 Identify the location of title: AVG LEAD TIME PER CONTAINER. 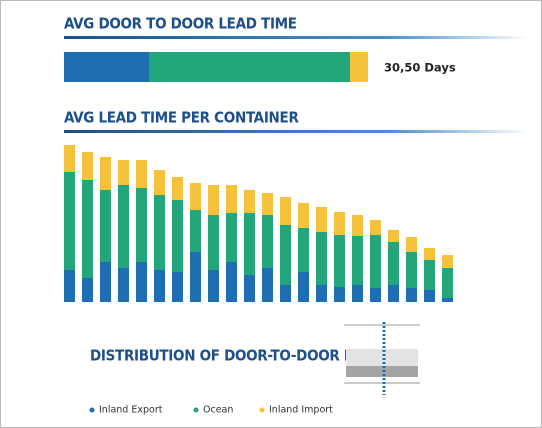
(181, 118).